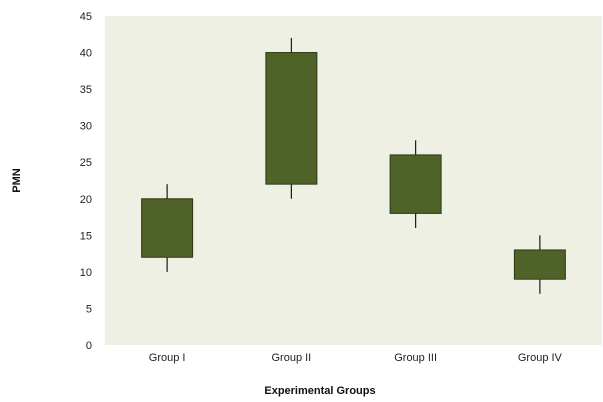 The height and width of the screenshot is (402, 603). Describe the element at coordinates (86, 127) in the screenshot. I see `y-tick-label: 30` at that location.